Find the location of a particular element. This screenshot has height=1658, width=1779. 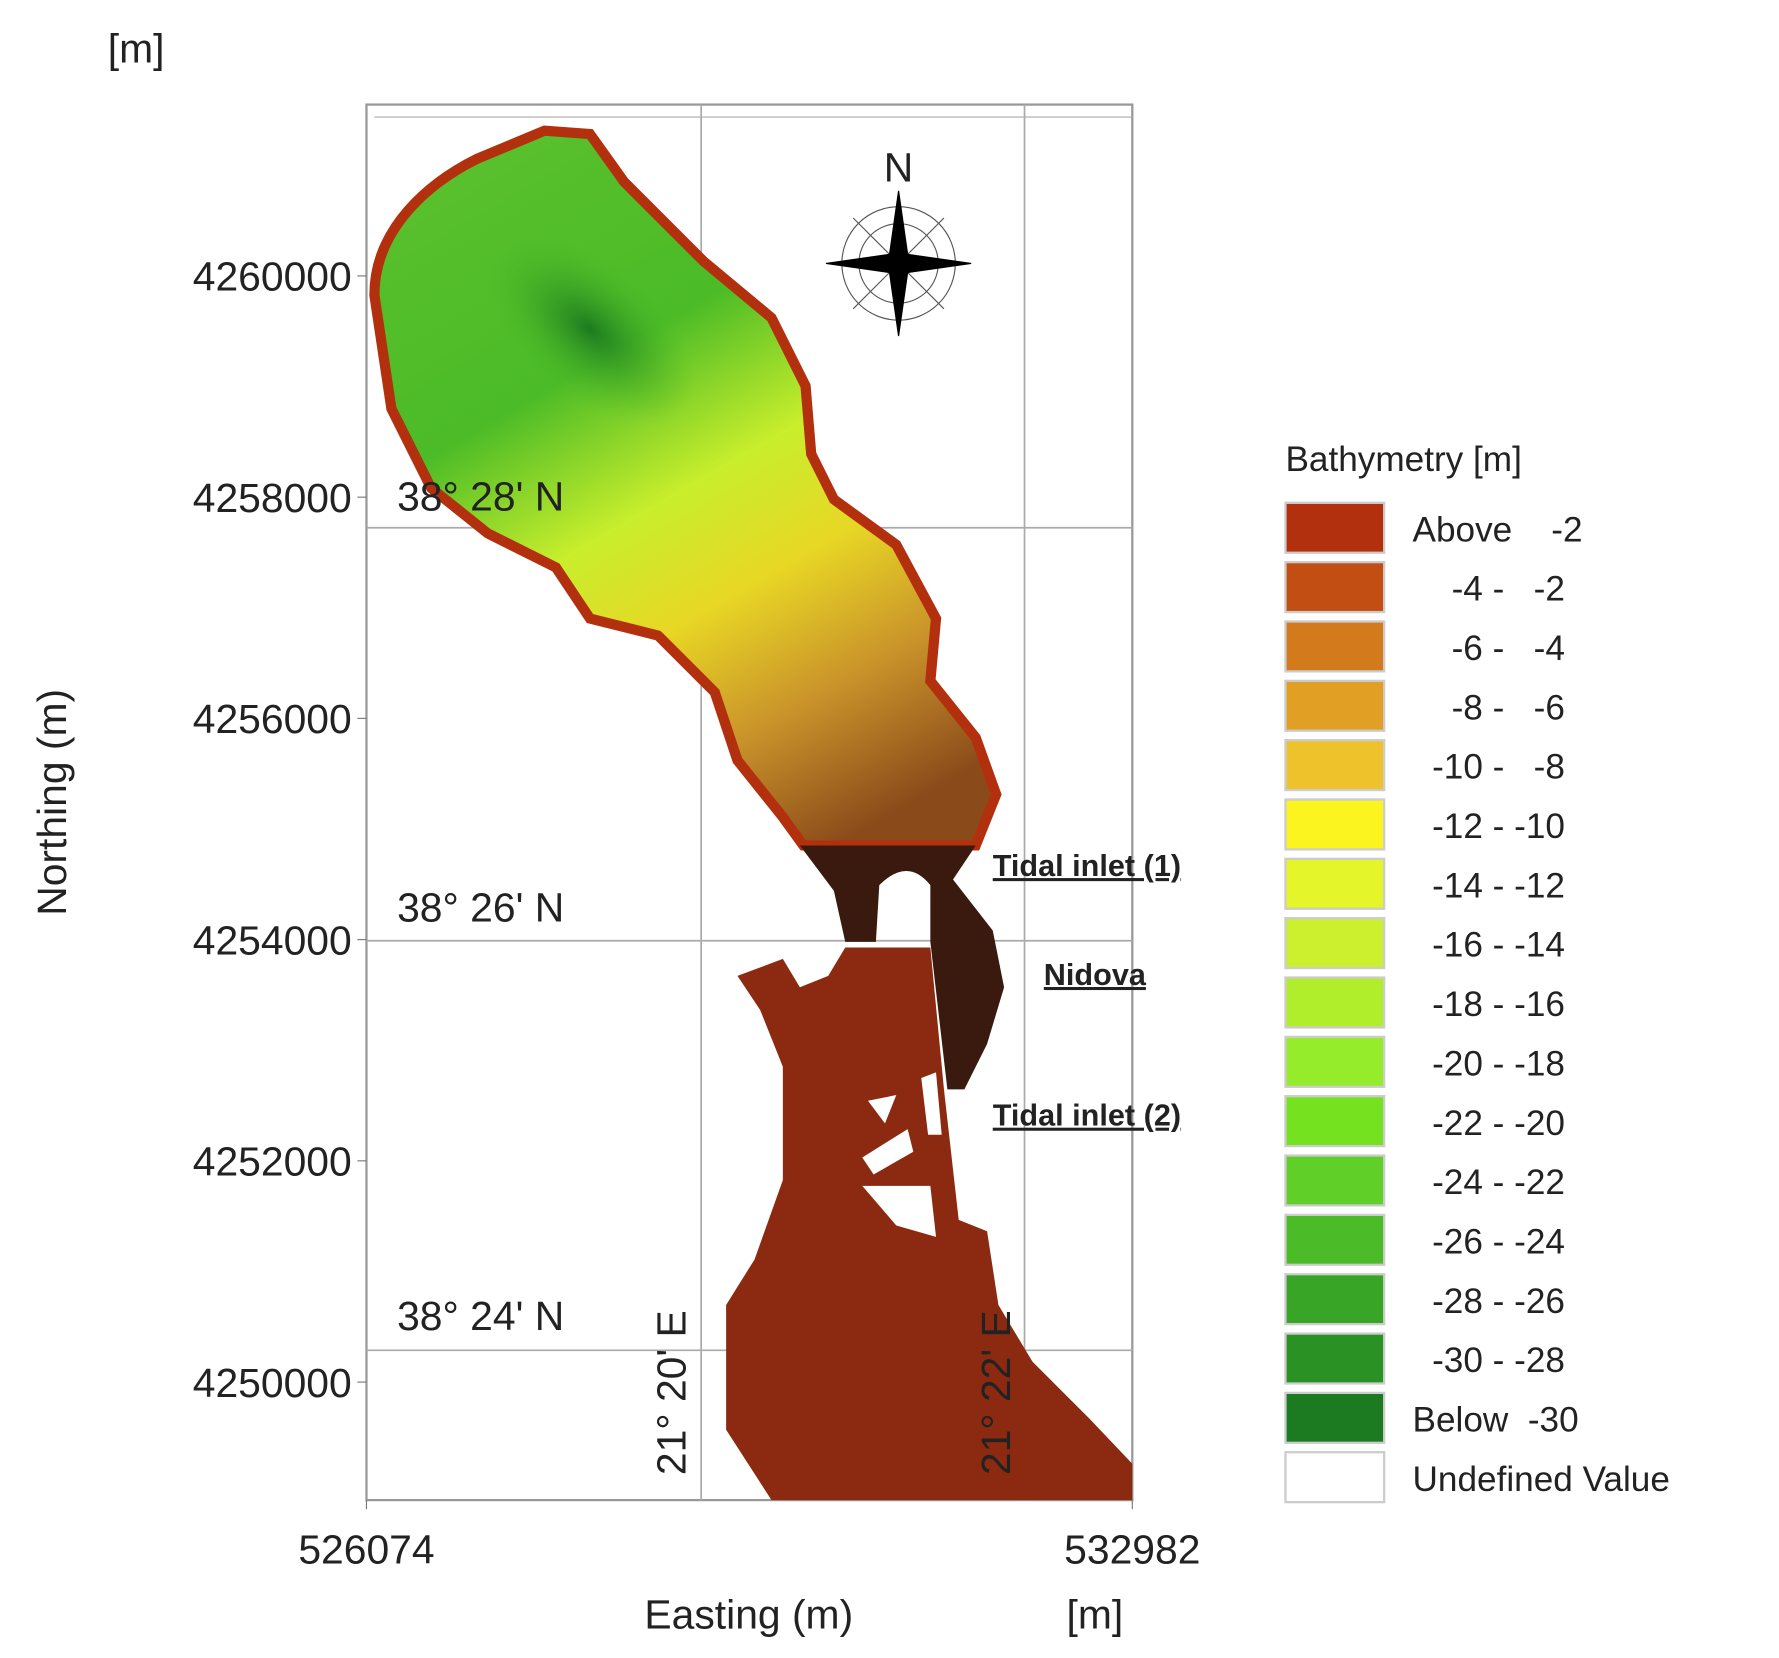

annotation: Nidova is located at coordinates (1095, 975).